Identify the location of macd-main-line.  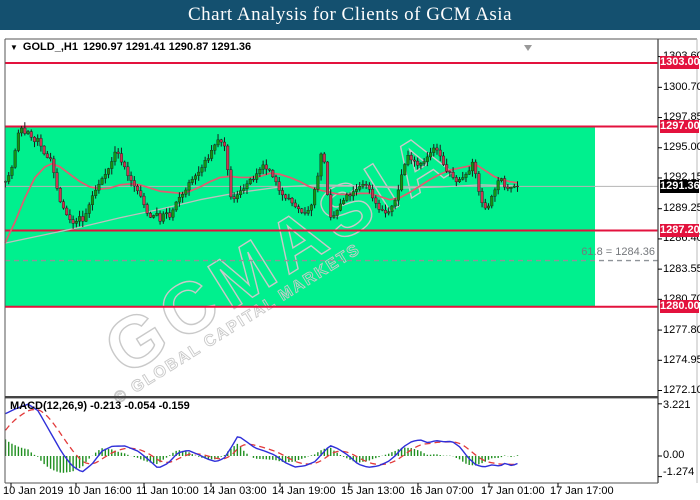
(261, 438).